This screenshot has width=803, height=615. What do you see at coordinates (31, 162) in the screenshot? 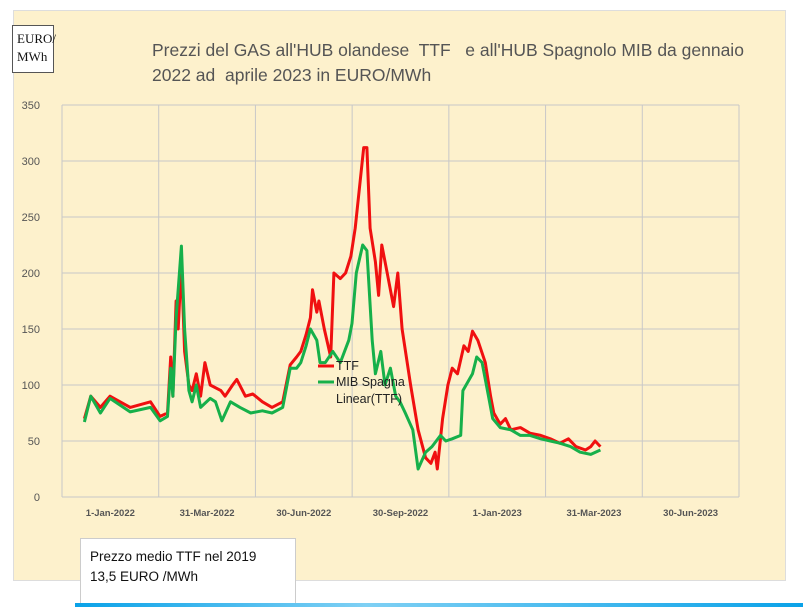
I see `y-tick-label: 300` at bounding box center [31, 162].